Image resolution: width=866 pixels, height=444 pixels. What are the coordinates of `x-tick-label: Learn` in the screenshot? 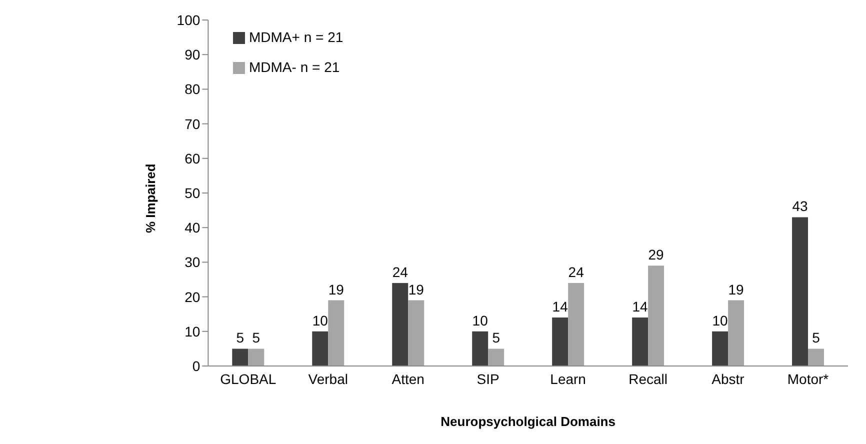 It's located at (568, 378).